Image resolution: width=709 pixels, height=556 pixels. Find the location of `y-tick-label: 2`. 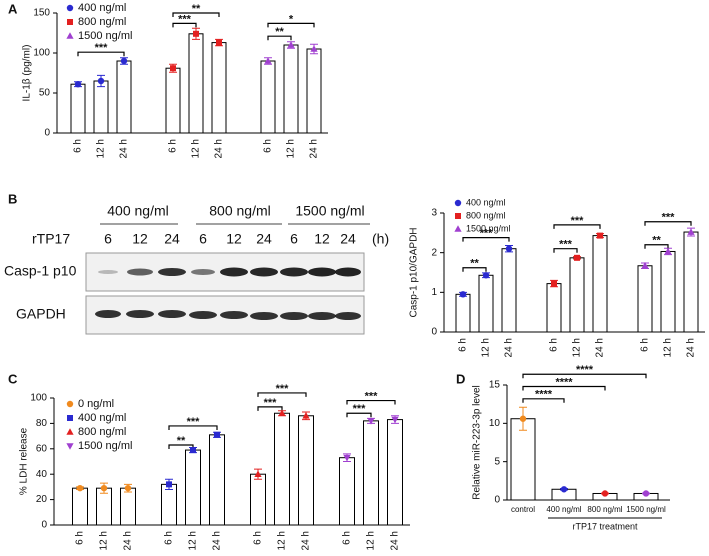

y-tick-label: 2 is located at coordinates (434, 252).